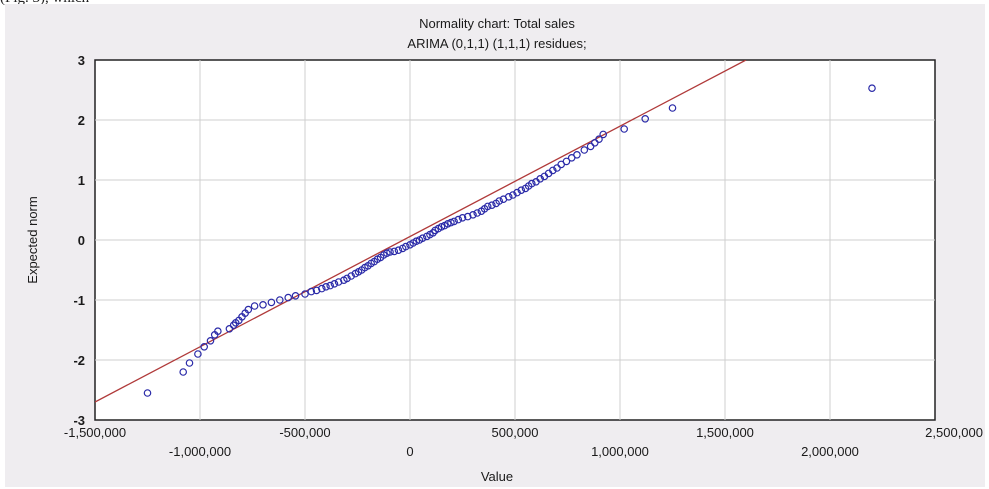  Describe the element at coordinates (79, 360) in the screenshot. I see `y-tick-label: -2` at that location.